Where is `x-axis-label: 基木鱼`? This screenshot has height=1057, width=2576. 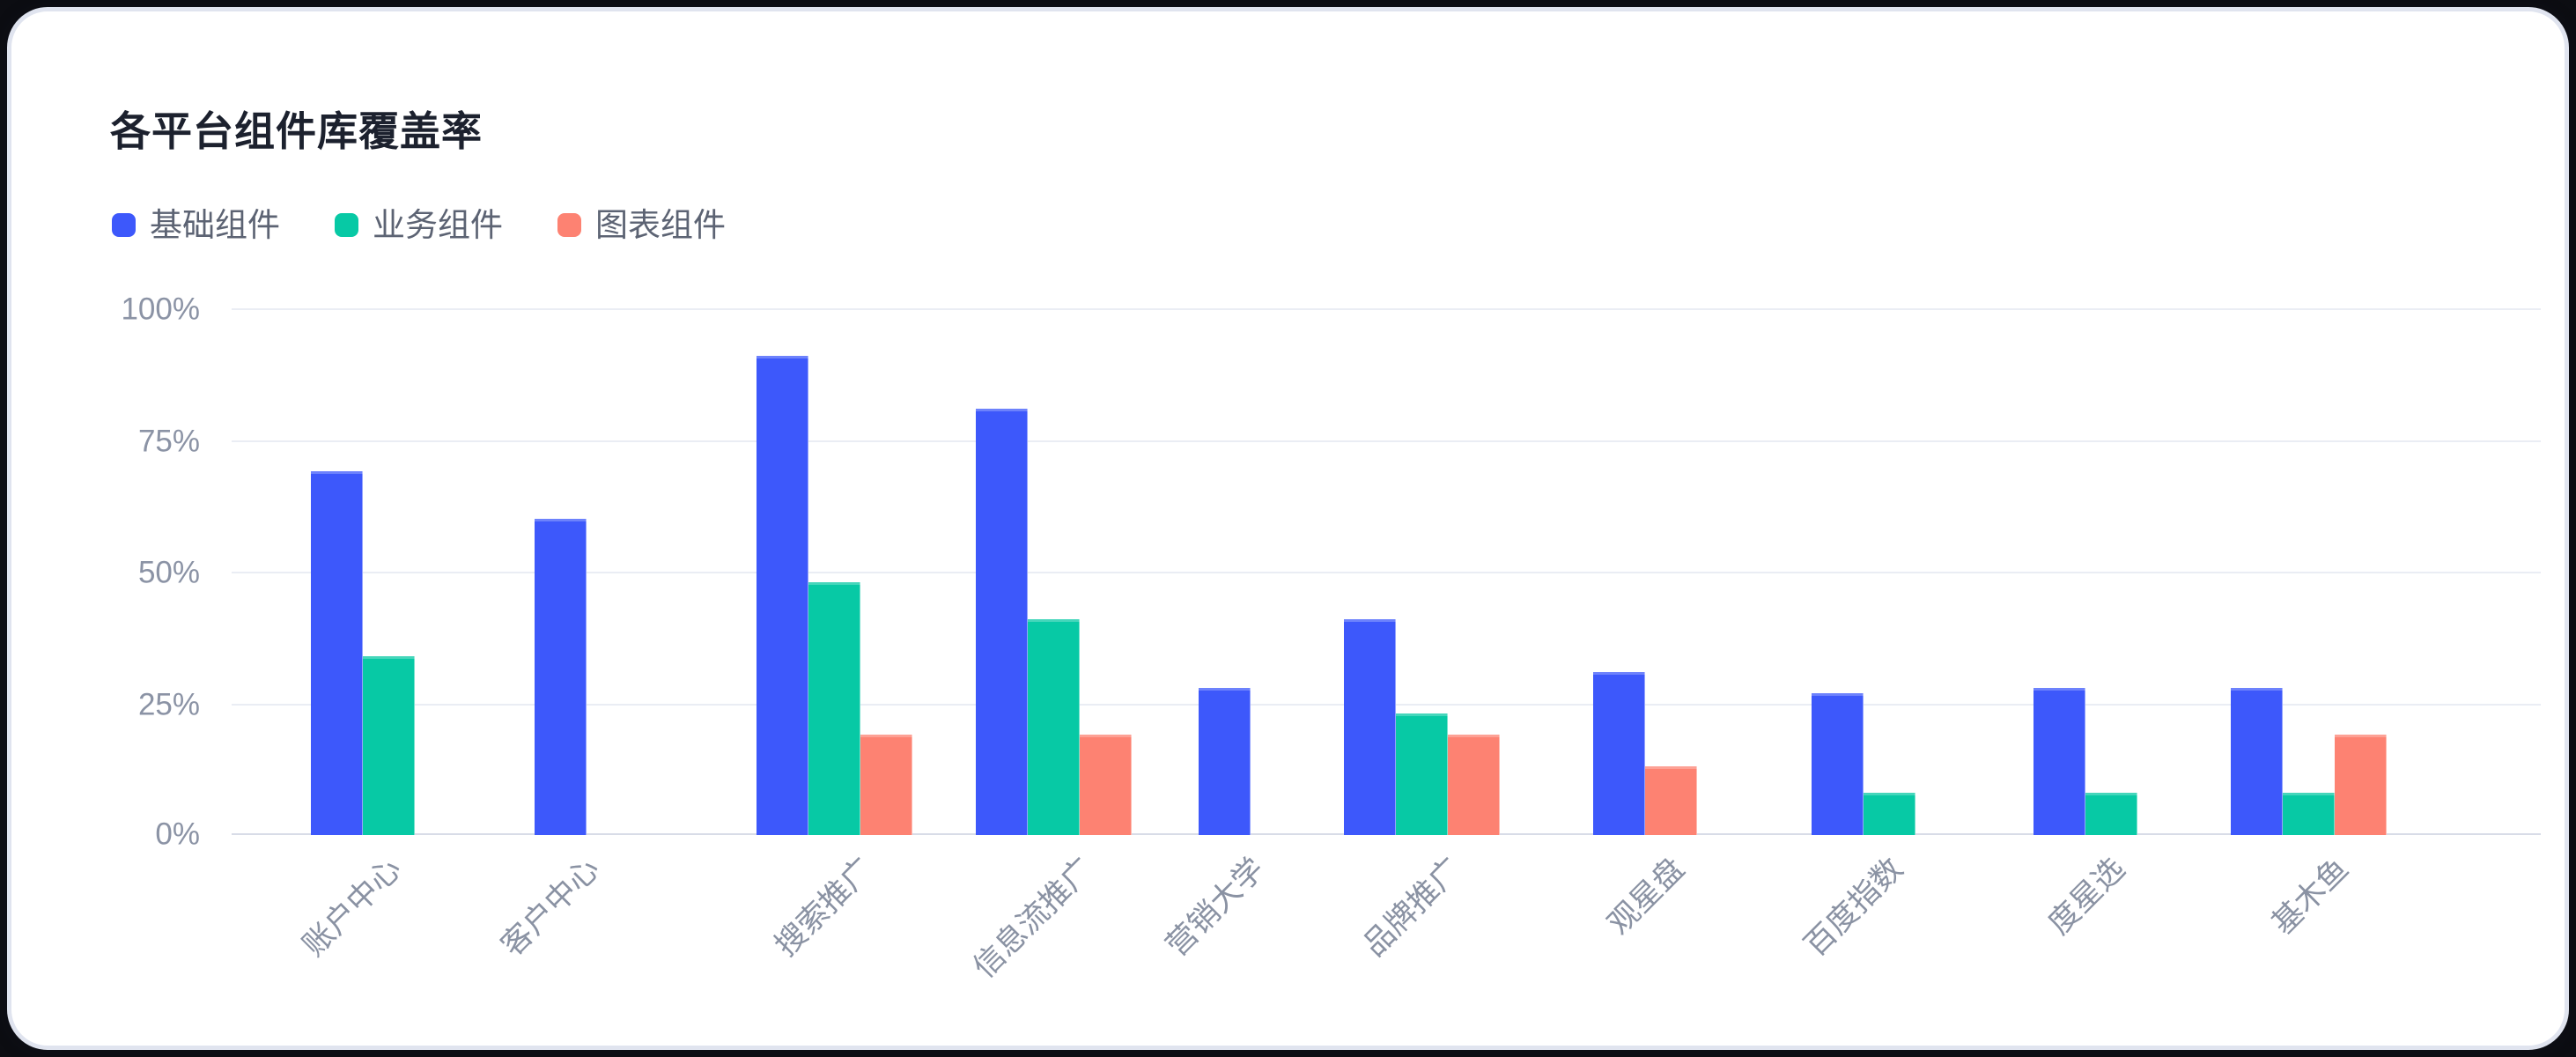 x-axis-label: 基木鱼 is located at coordinates (2310, 896).